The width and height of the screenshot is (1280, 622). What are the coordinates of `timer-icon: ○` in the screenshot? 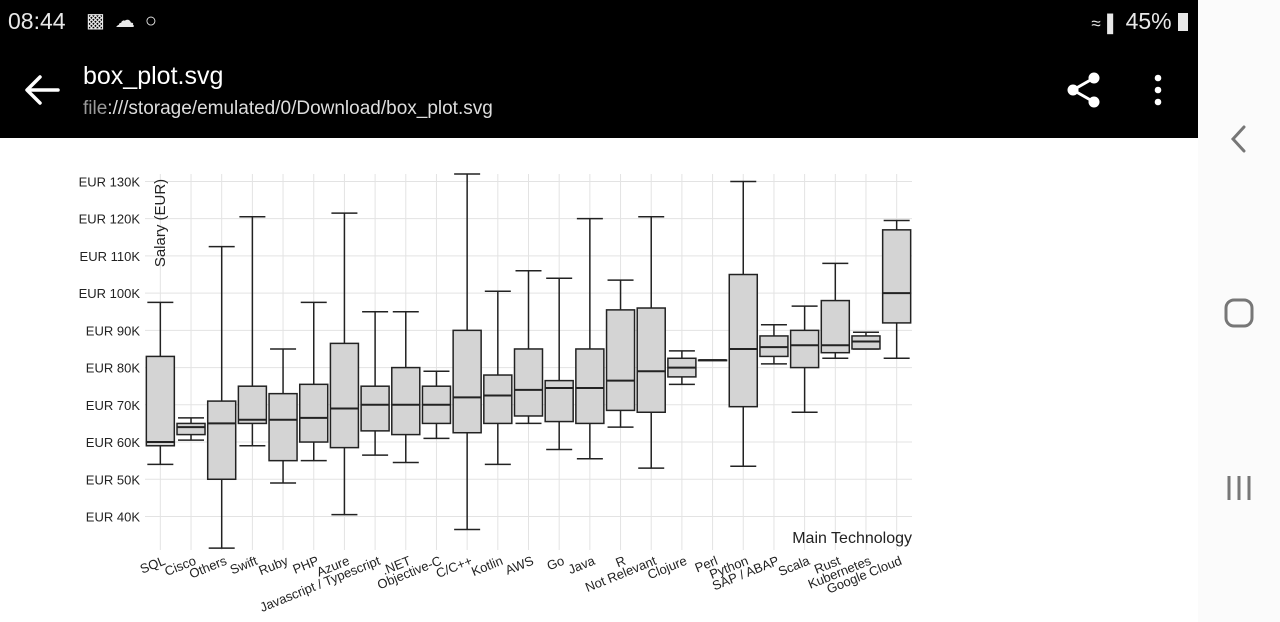 It's located at (155, 21).